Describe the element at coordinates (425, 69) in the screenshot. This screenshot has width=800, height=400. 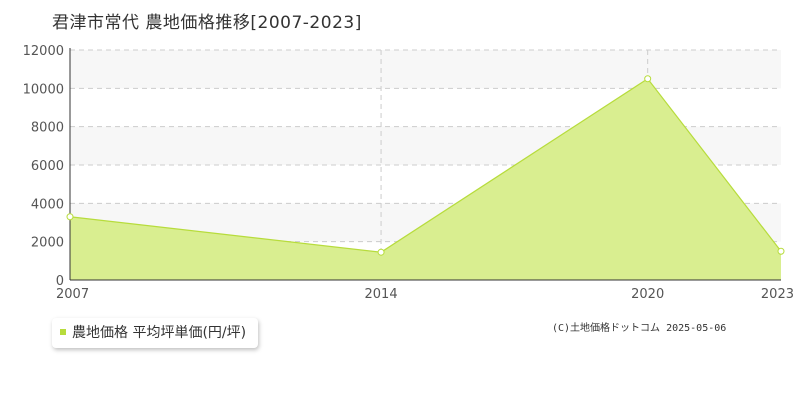
I see `plot-band` at that location.